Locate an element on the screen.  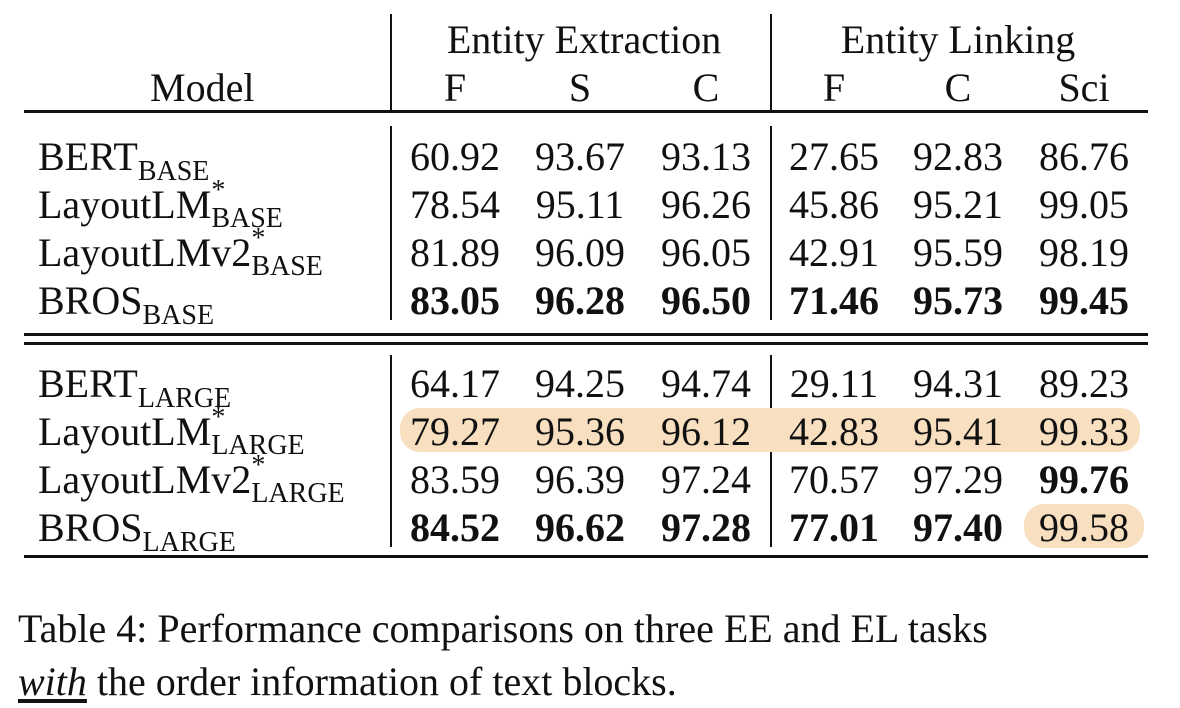
table-cell: 93.67 is located at coordinates (580, 156).